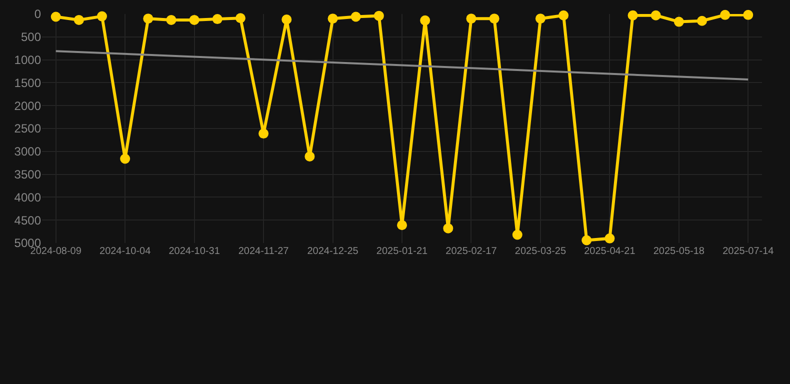 This screenshot has height=384, width=790. Describe the element at coordinates (31, 37) in the screenshot. I see `y-tick-label: 500` at that location.